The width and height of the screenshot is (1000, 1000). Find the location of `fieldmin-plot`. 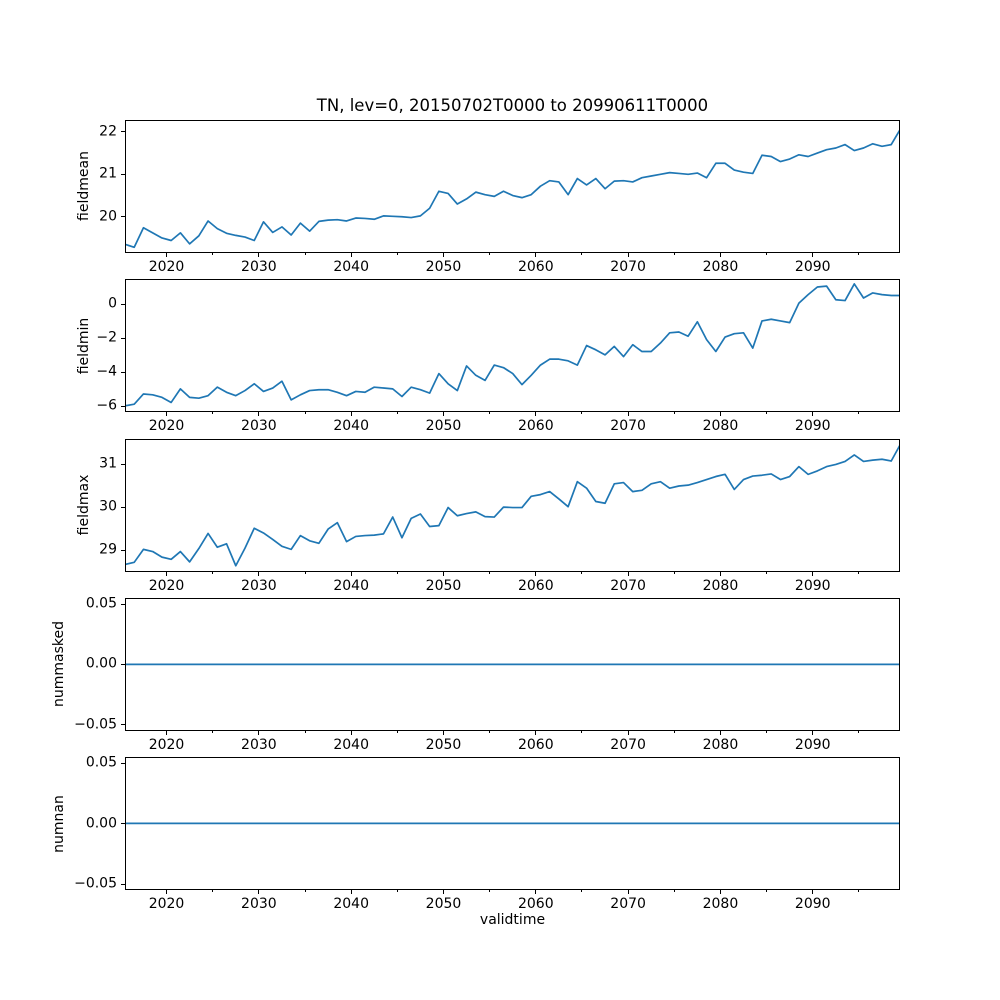

fieldmin-plot is located at coordinates (512, 345).